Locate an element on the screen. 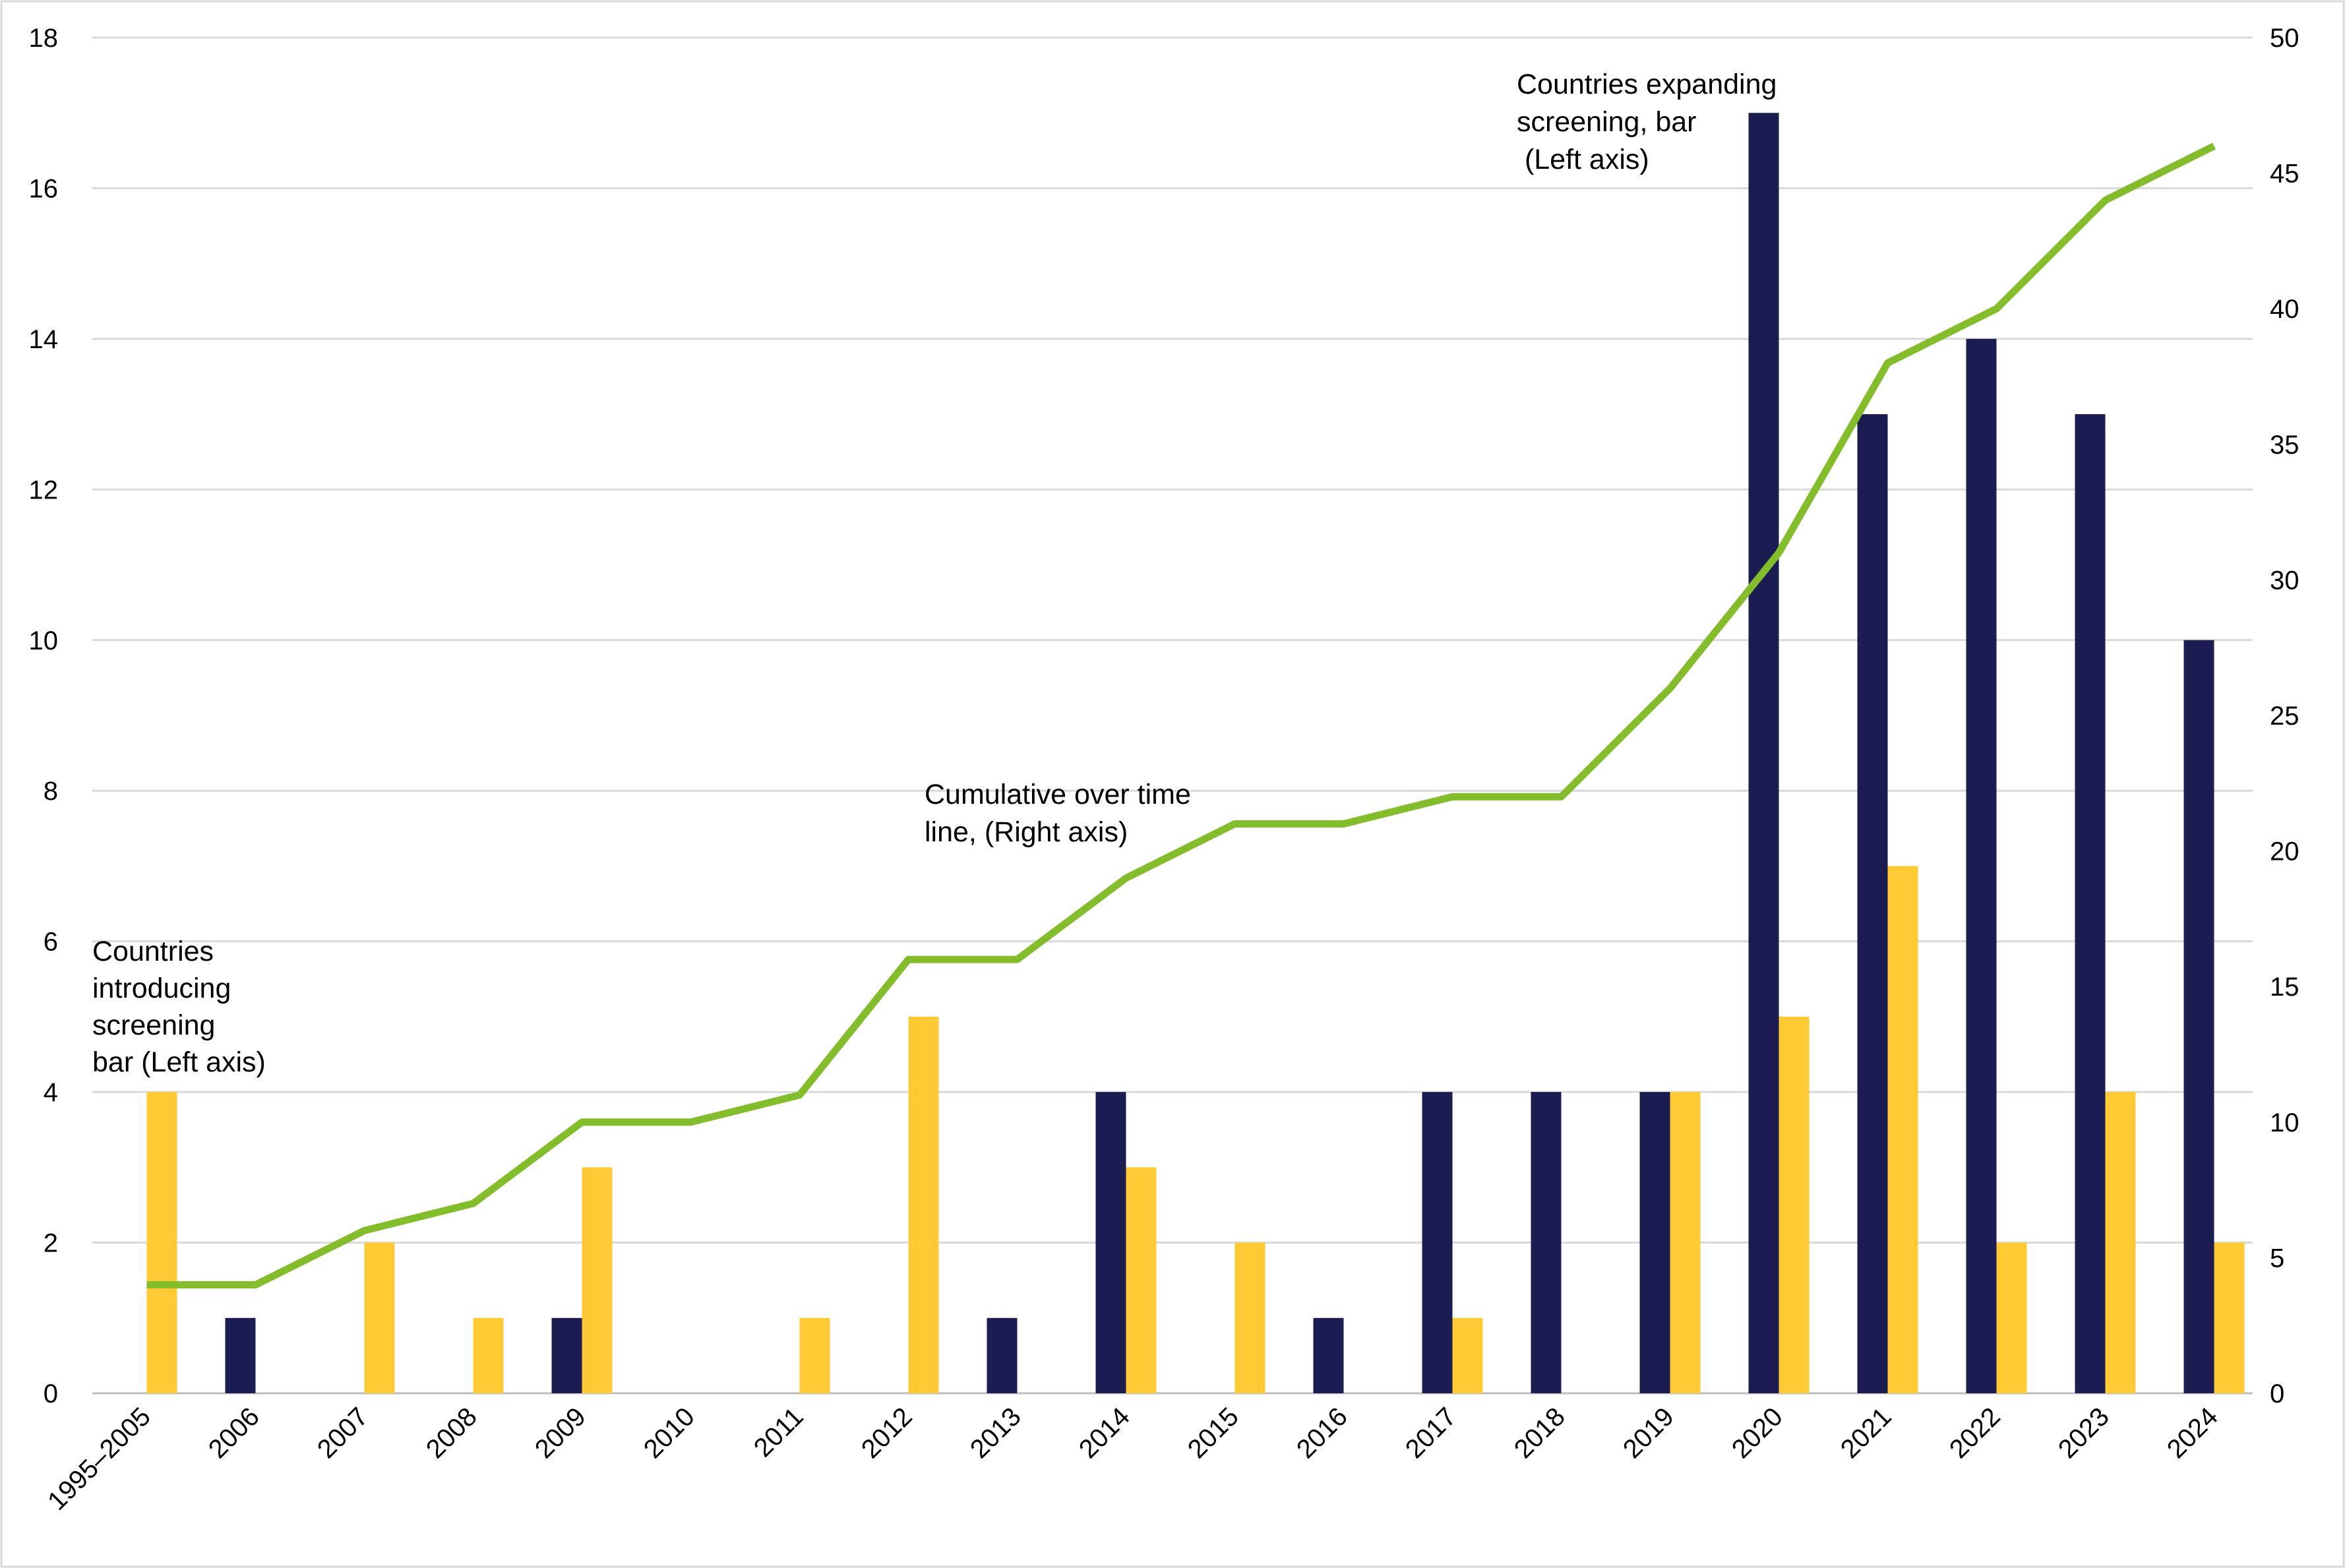 The width and height of the screenshot is (2345, 1568). left-tick-label: 10 is located at coordinates (44, 640).